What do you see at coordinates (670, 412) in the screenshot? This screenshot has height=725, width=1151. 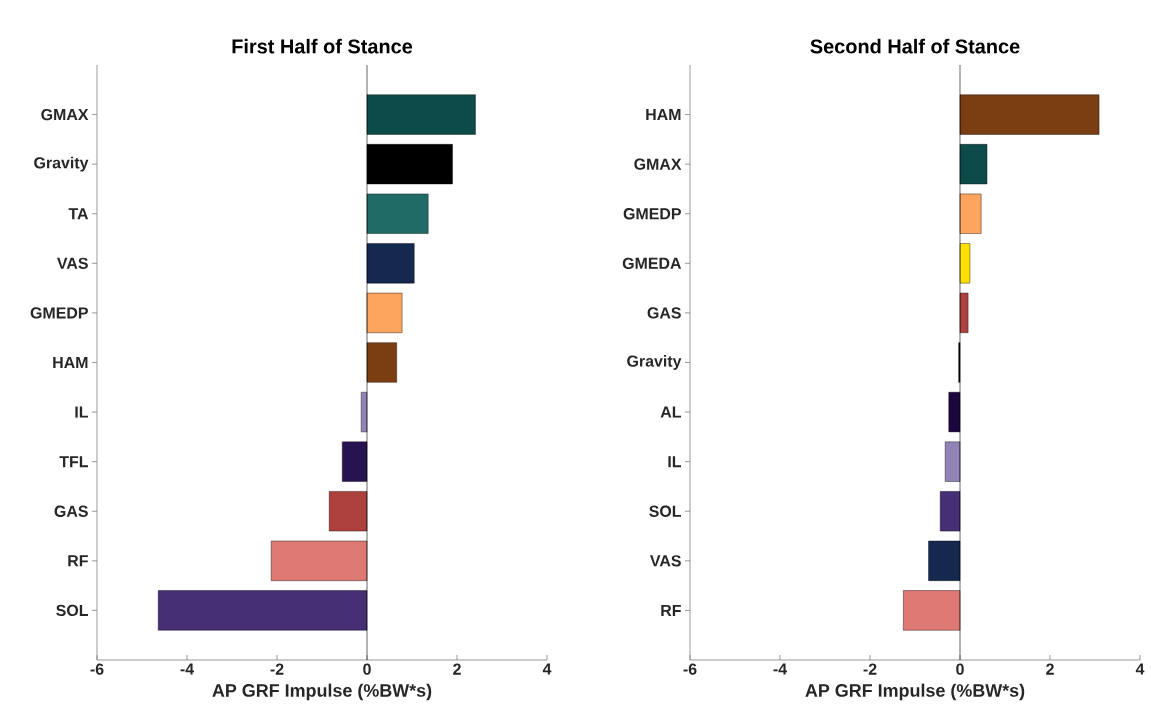 I see `y-tick-label: AL` at bounding box center [670, 412].